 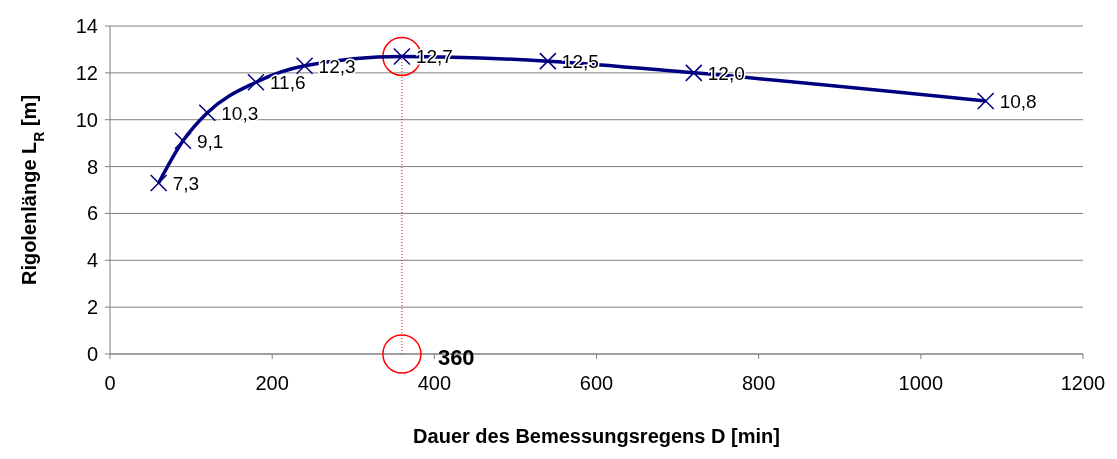 I want to click on x-tick-label: 1000, so click(x=921, y=383).